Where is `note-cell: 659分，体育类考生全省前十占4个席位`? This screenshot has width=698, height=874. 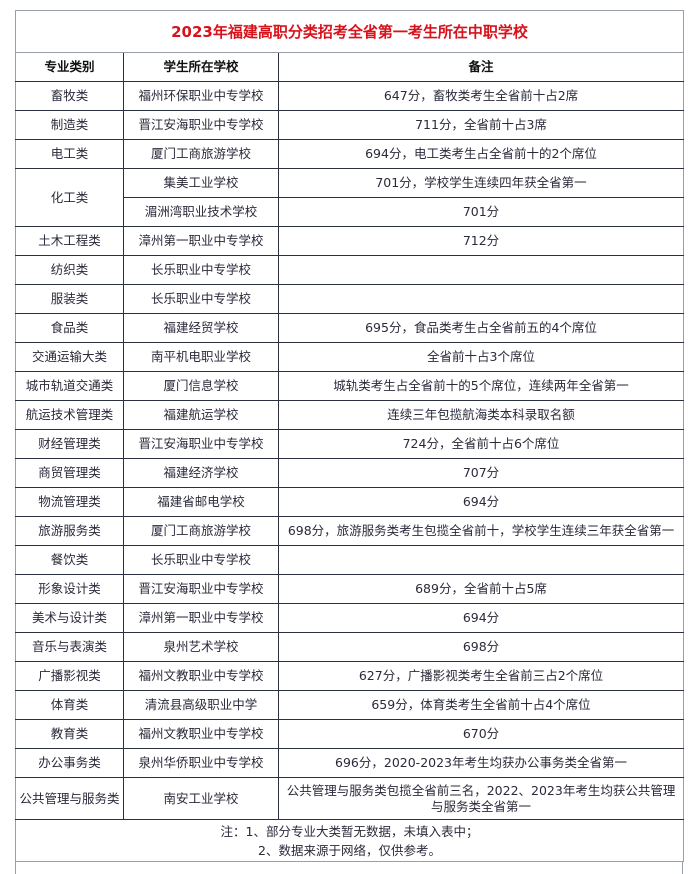 note-cell: 659分，体育类考生全省前十占4个席位 is located at coordinates (481, 705).